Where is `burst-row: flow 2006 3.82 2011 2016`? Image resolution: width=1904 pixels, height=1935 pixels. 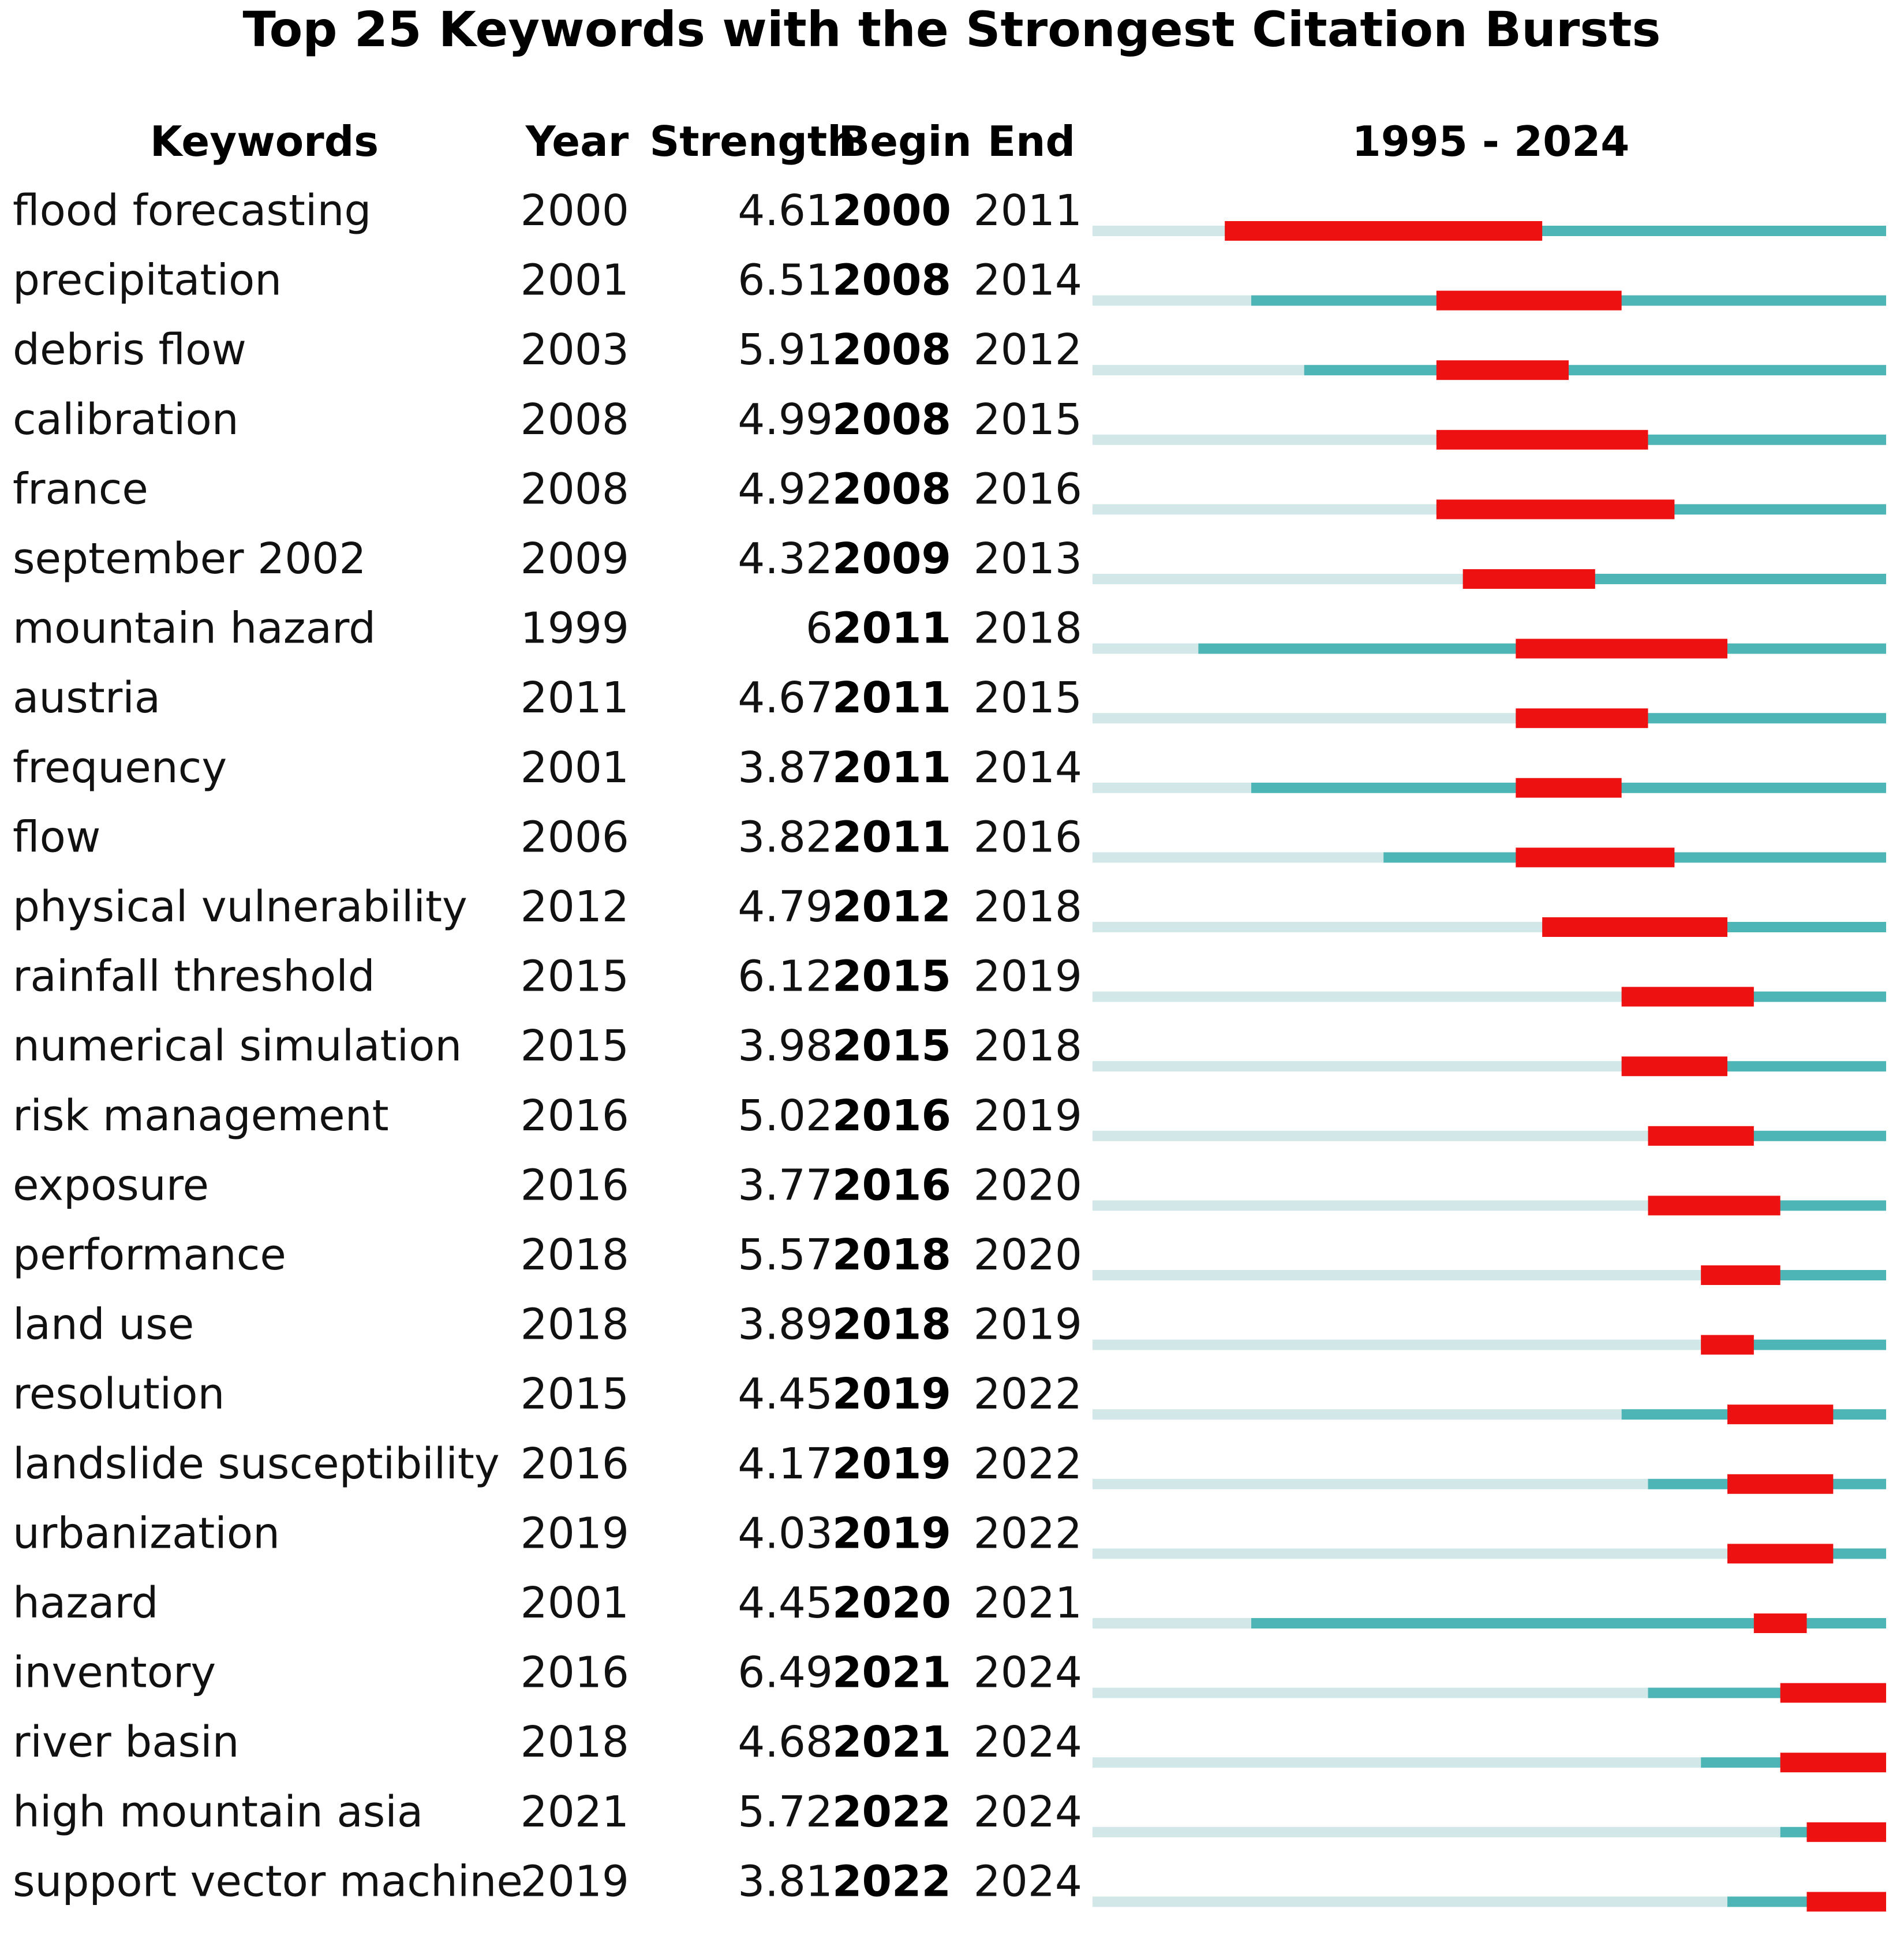
burst-row: flow 2006 3.82 2011 2016 is located at coordinates (950, 840).